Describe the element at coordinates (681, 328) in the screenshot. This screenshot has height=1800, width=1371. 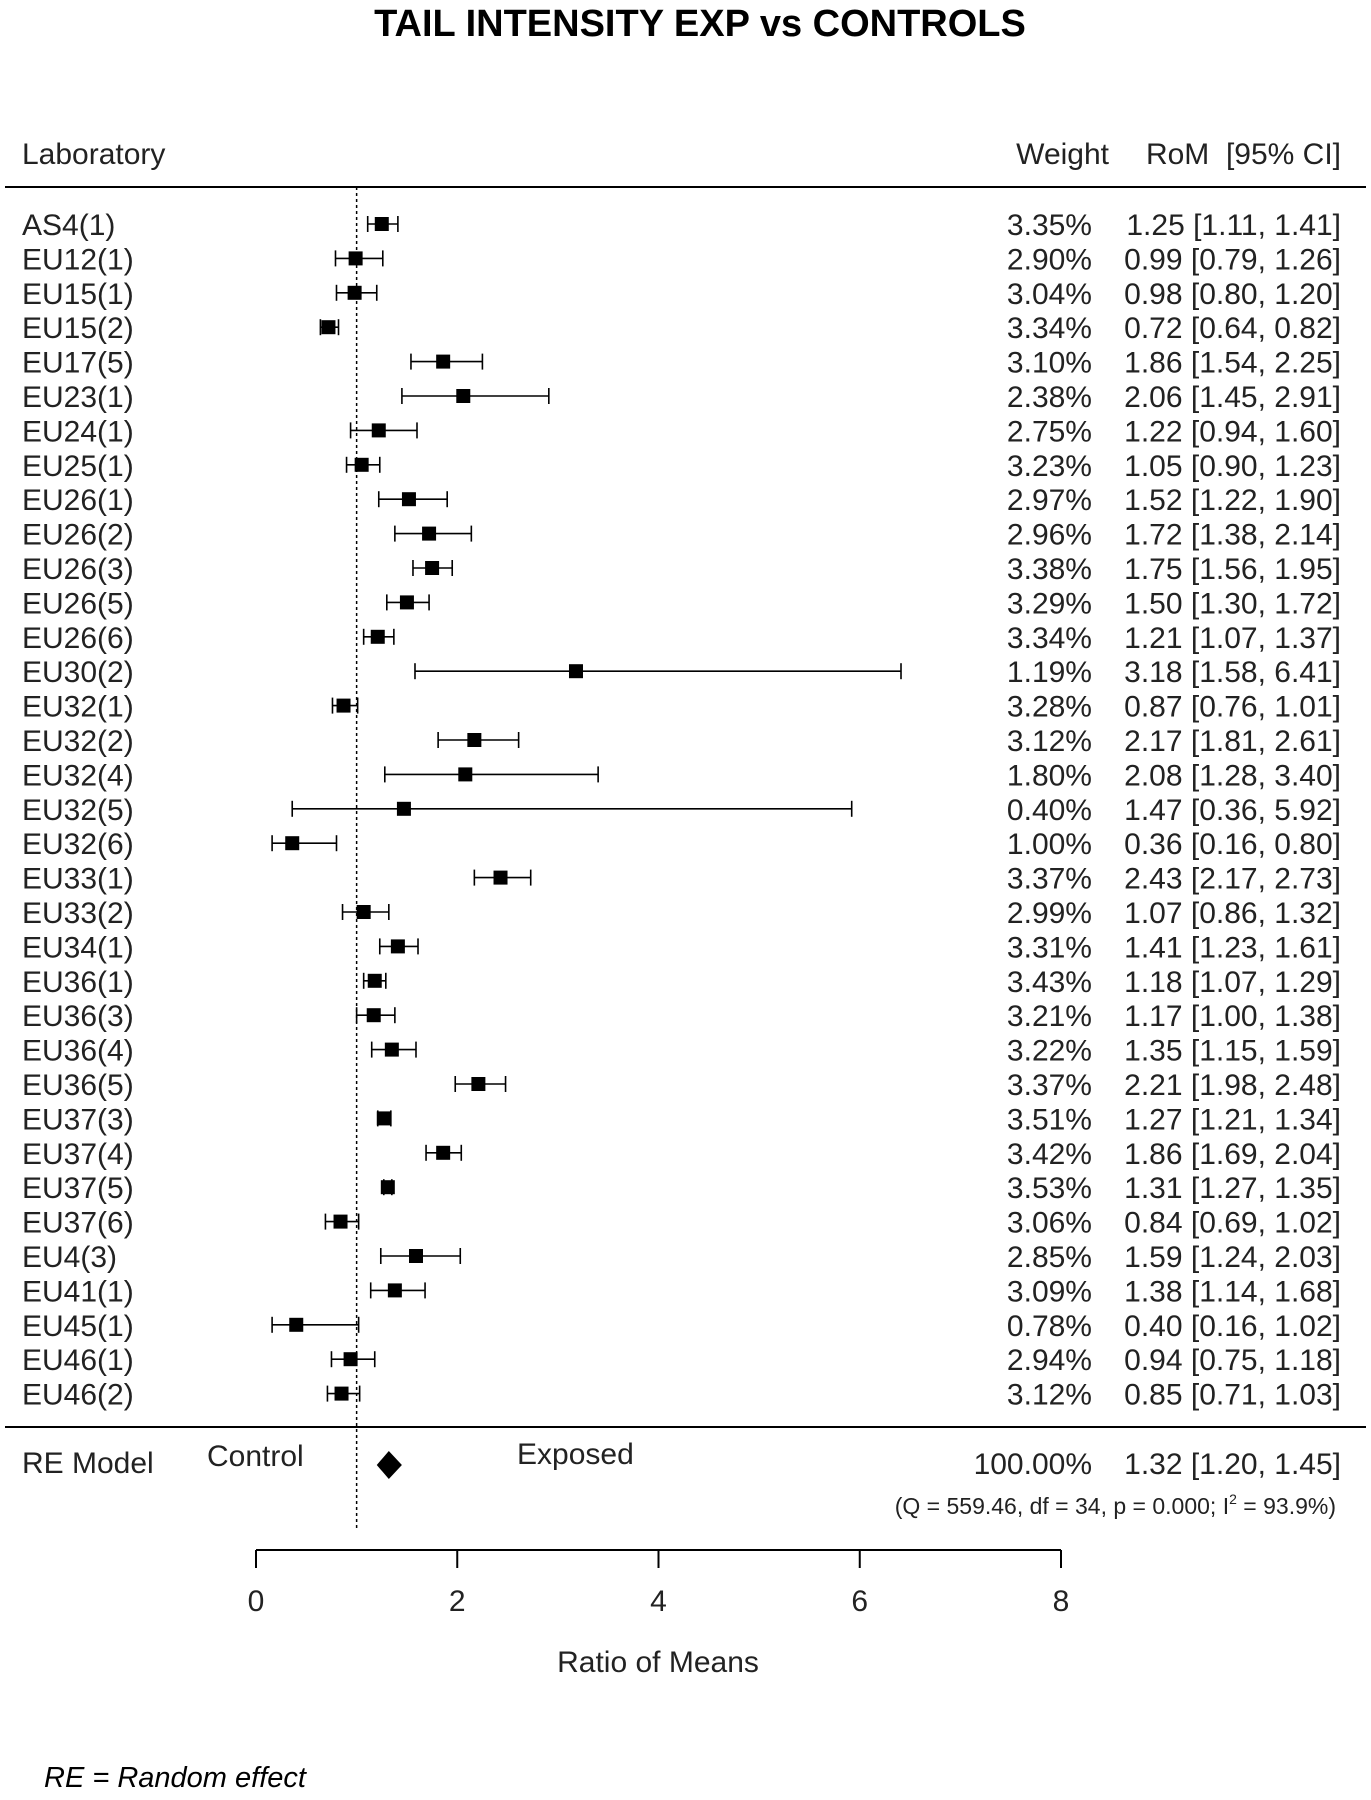
I see `study-row: EU15(2) 3.34% 0.72 [0.64, 0.82]` at that location.